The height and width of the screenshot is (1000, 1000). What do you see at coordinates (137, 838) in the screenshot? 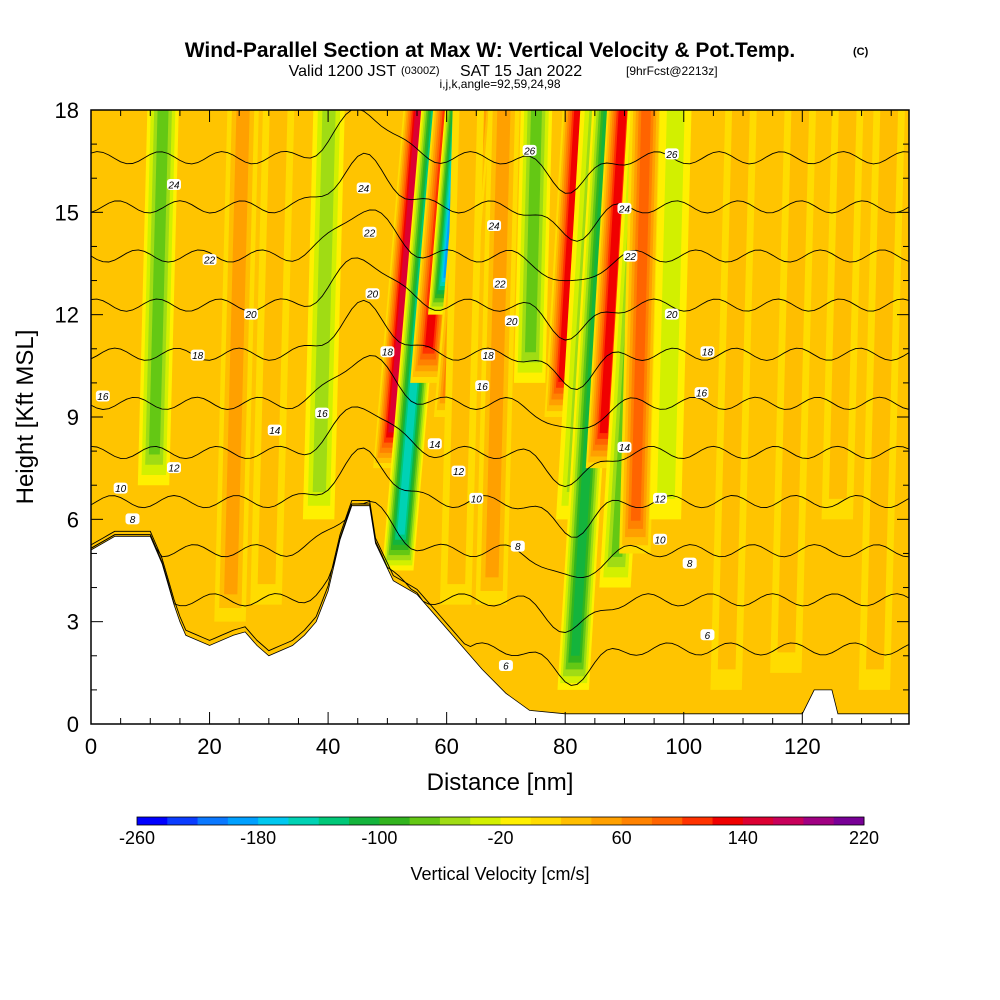
I see `colorbar-label: -260` at bounding box center [137, 838].